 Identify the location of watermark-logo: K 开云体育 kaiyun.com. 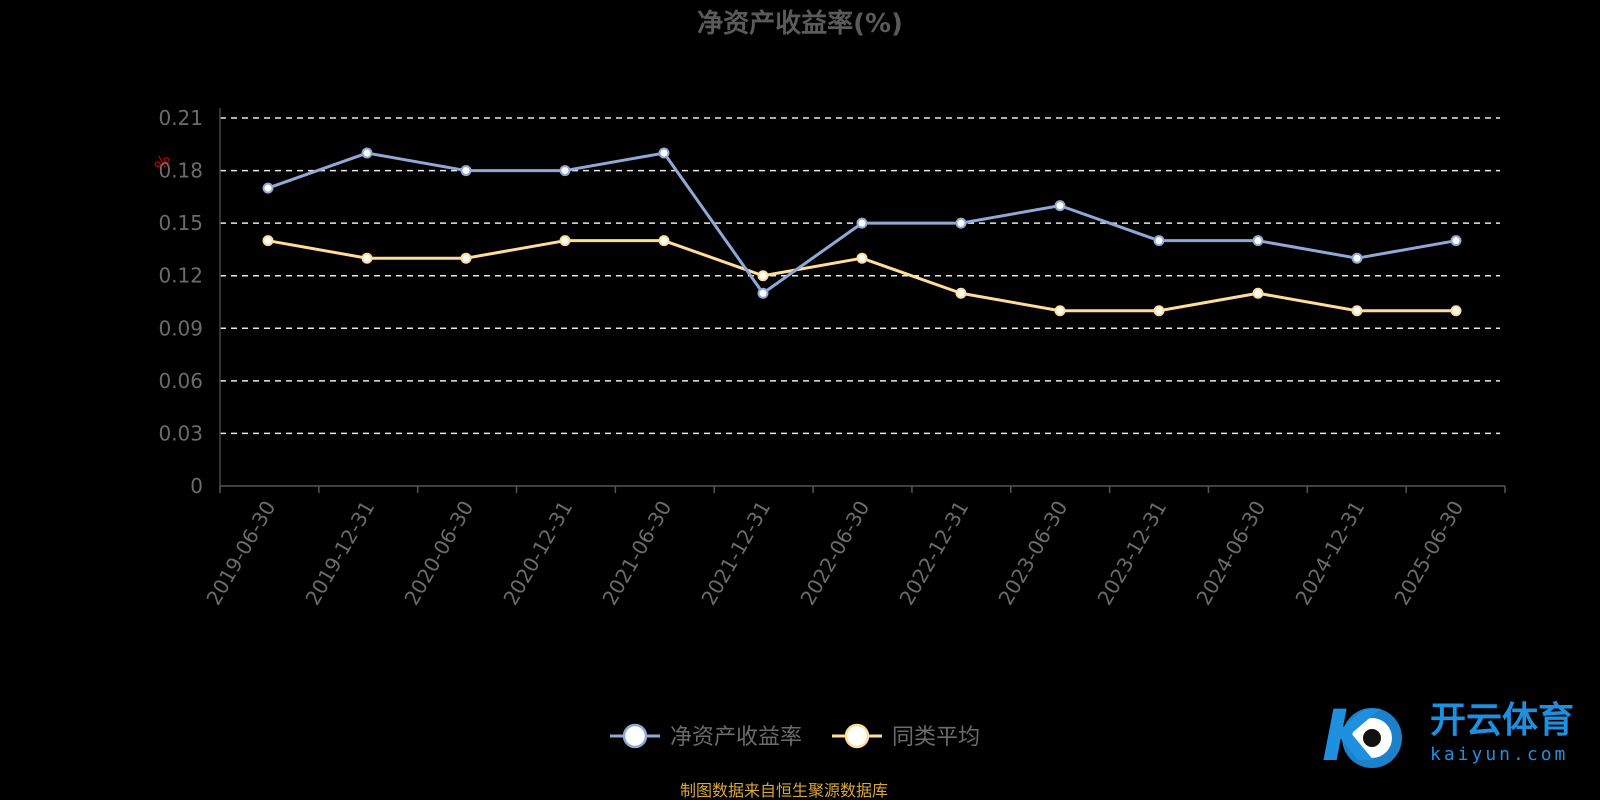
(1448, 736).